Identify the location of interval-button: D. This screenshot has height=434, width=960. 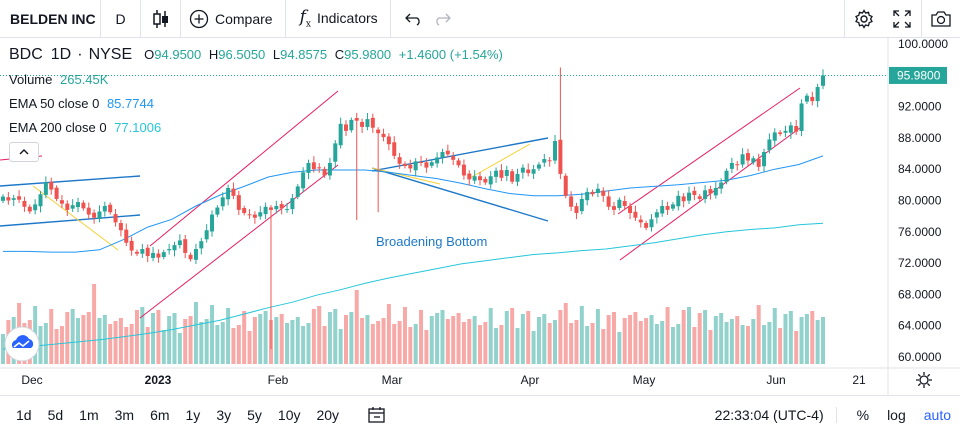
(120, 18).